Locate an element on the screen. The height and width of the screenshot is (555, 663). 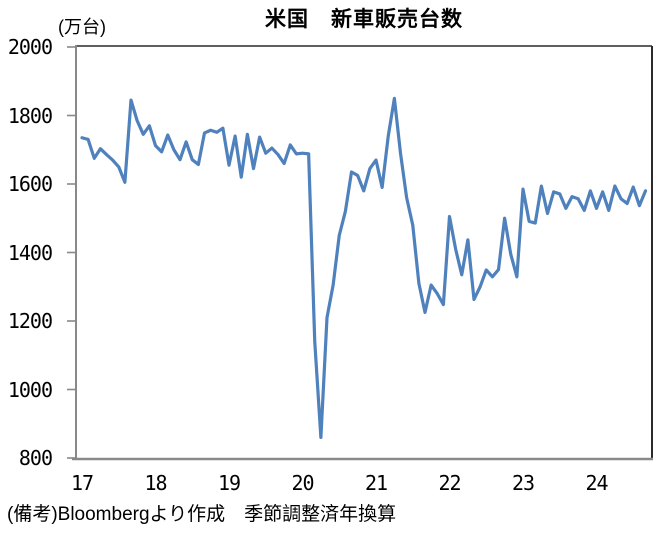
y-axis-unit-label: (万台) is located at coordinates (82, 27).